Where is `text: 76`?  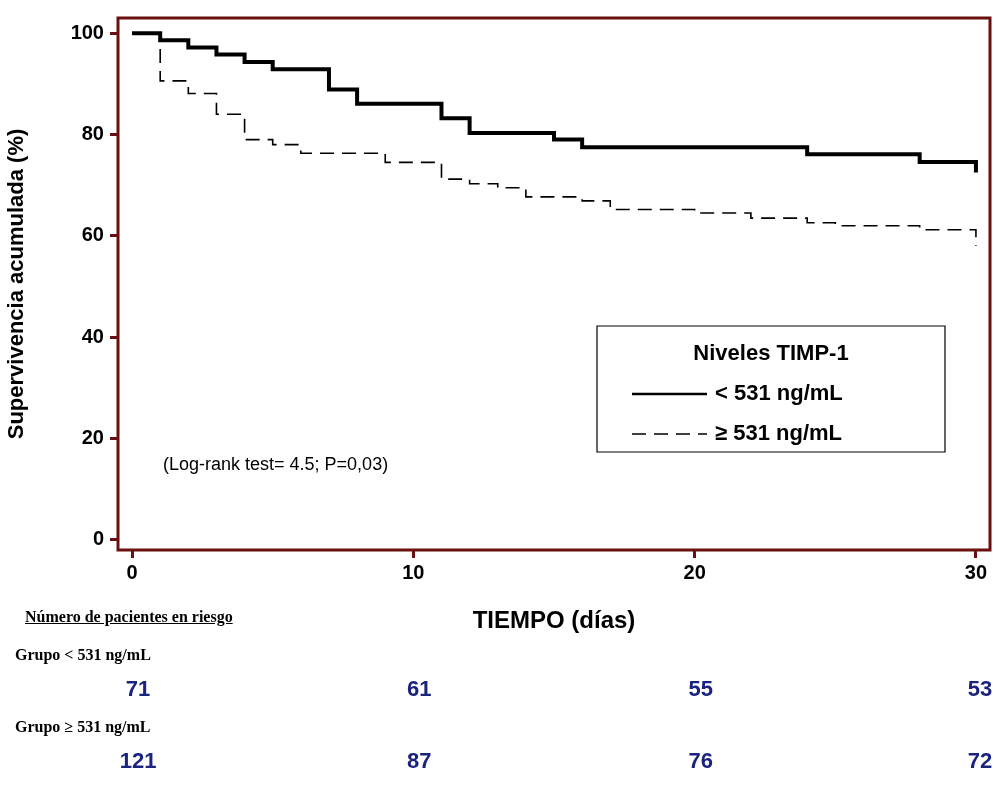 text: 76 is located at coordinates (700, 761).